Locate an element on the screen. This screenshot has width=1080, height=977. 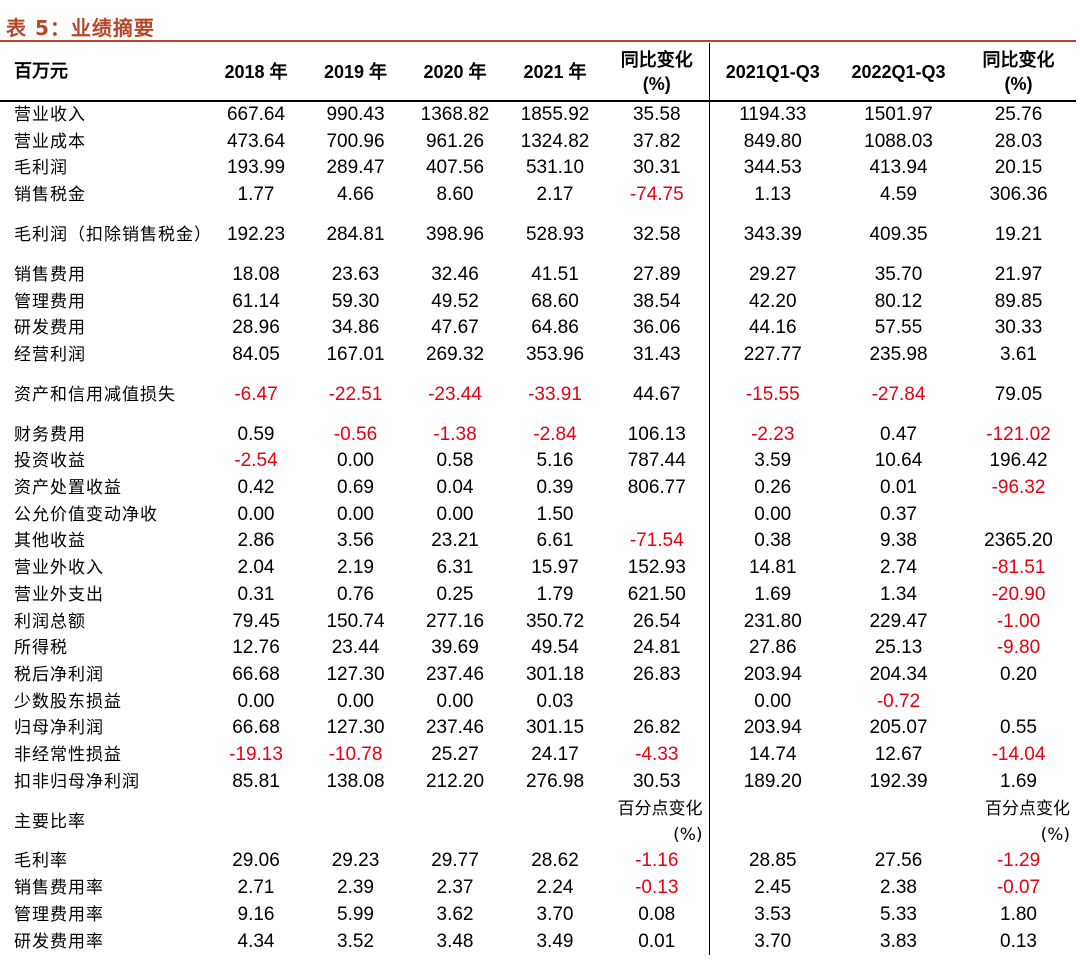
cell-value: 3.52 is located at coordinates (355, 941).